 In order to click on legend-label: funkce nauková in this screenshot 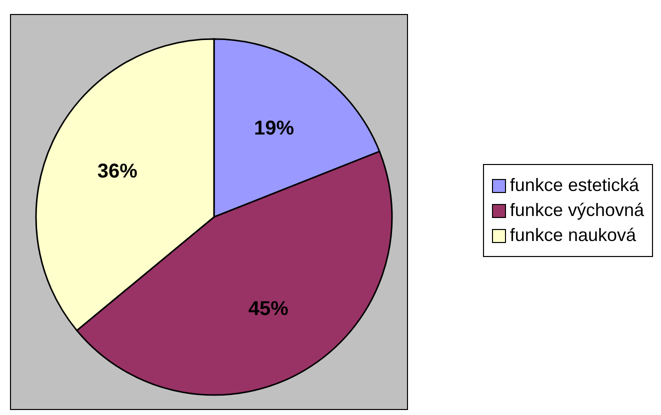, I will do `click(573, 235)`.